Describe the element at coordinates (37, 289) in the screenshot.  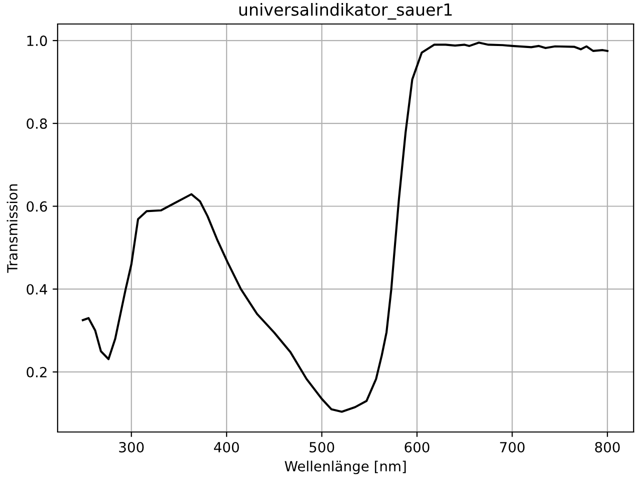
I see `y-tick-label: 0.4` at that location.